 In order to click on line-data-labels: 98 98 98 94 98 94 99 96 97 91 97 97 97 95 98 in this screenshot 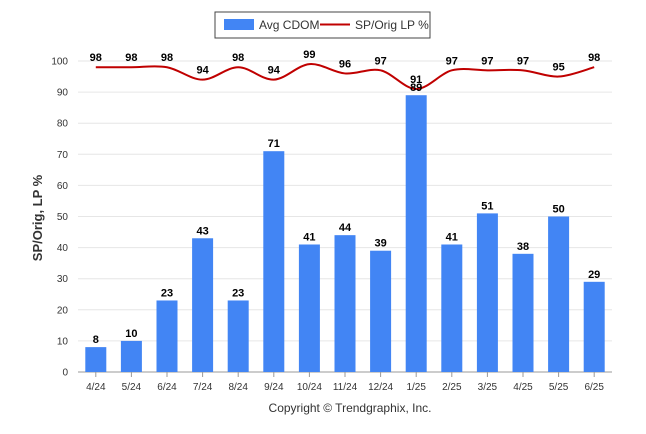, I will do `click(345, 67)`.